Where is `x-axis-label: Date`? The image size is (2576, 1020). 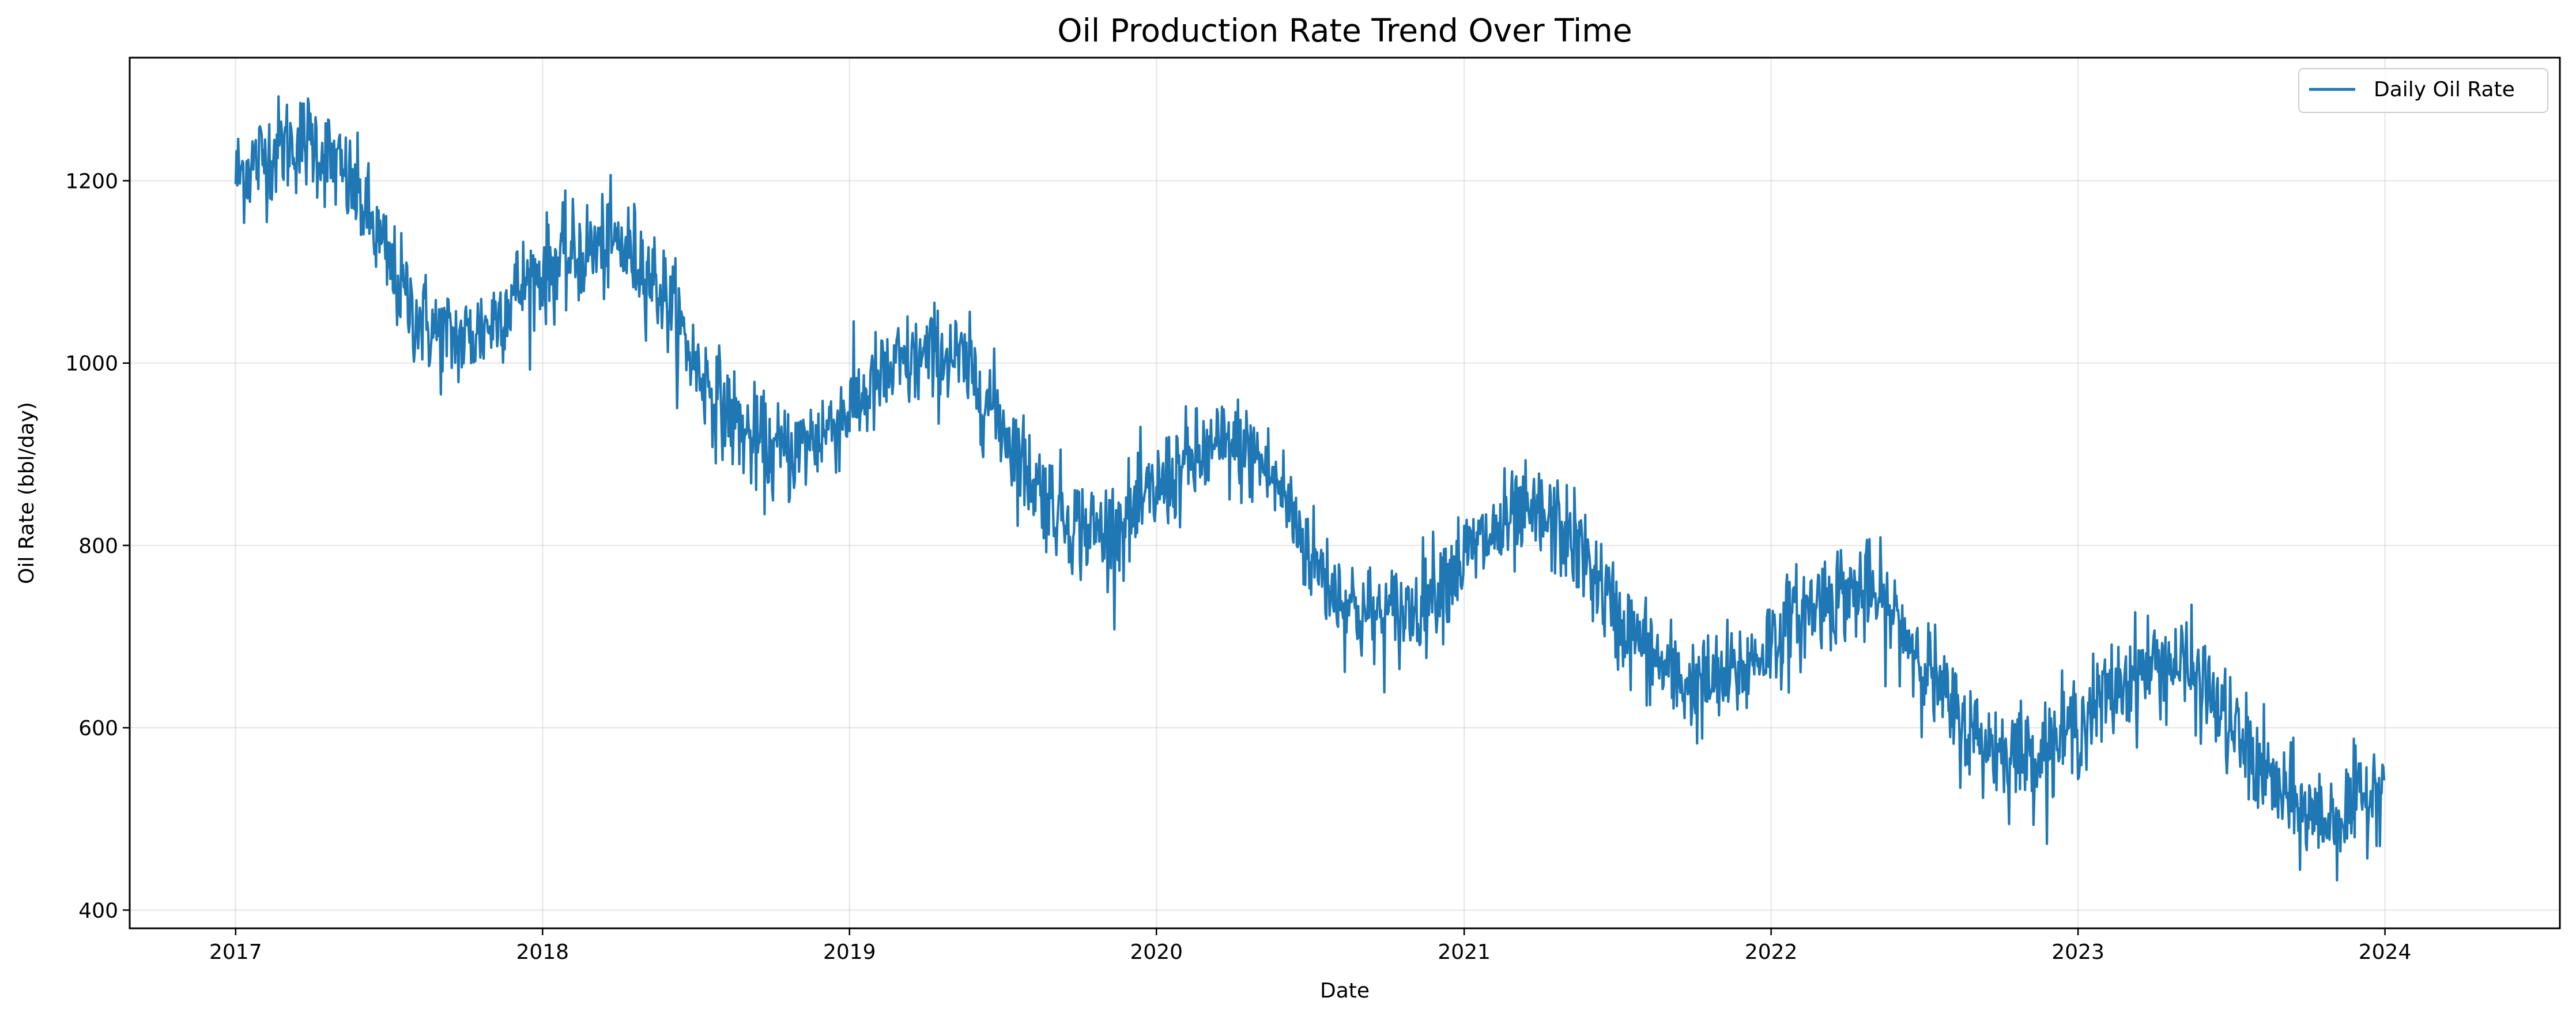
x-axis-label: Date is located at coordinates (1345, 991).